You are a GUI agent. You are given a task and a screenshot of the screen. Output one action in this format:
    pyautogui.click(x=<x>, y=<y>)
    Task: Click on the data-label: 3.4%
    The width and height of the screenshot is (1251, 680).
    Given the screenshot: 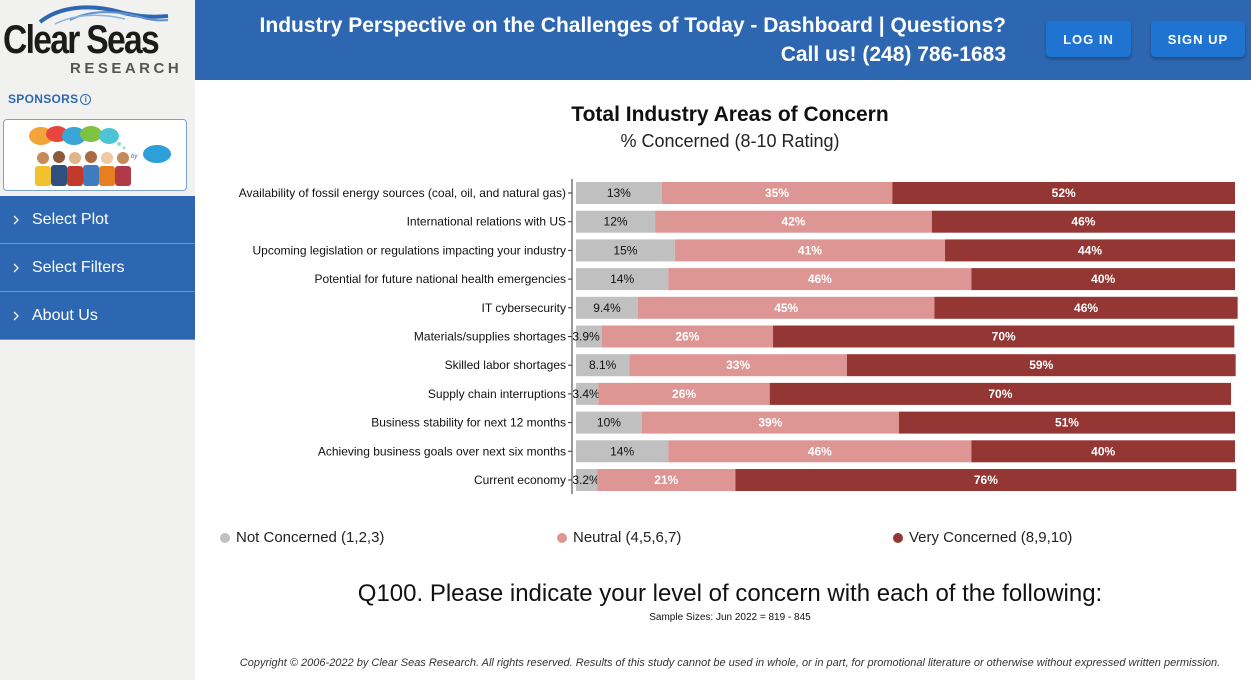 What is the action you would take?
    pyautogui.click(x=586, y=394)
    